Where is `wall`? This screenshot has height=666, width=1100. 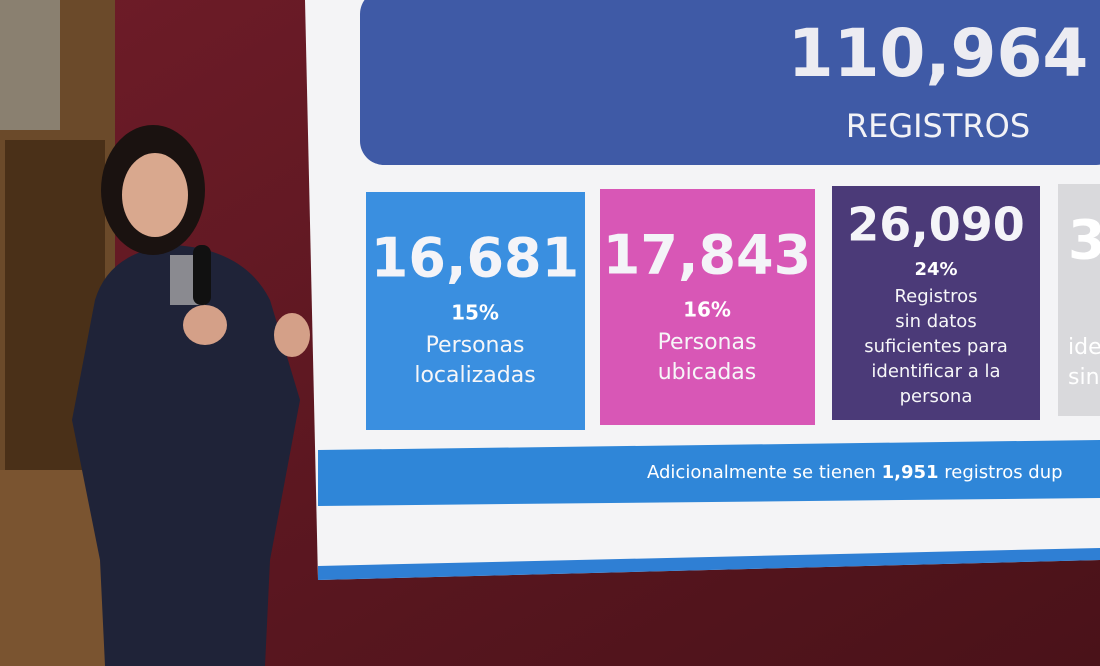 wall is located at coordinates (30, 65).